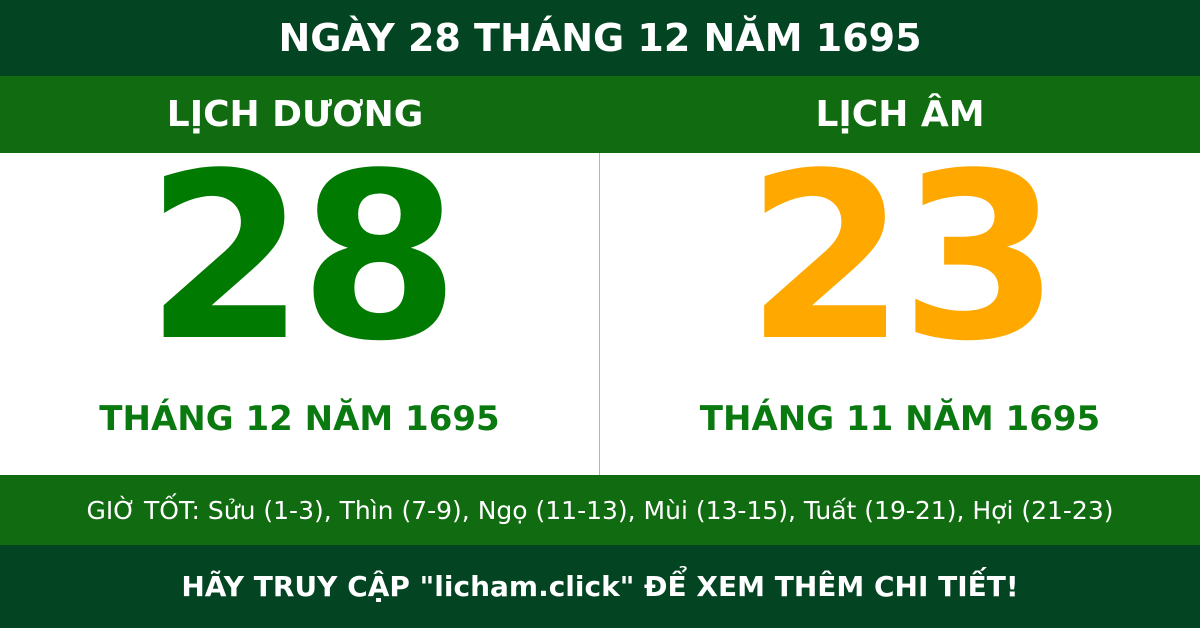  What do you see at coordinates (600, 38) in the screenshot?
I see `page-title: NGÀY 28 THÁNG 12 NĂM 1695` at bounding box center [600, 38].